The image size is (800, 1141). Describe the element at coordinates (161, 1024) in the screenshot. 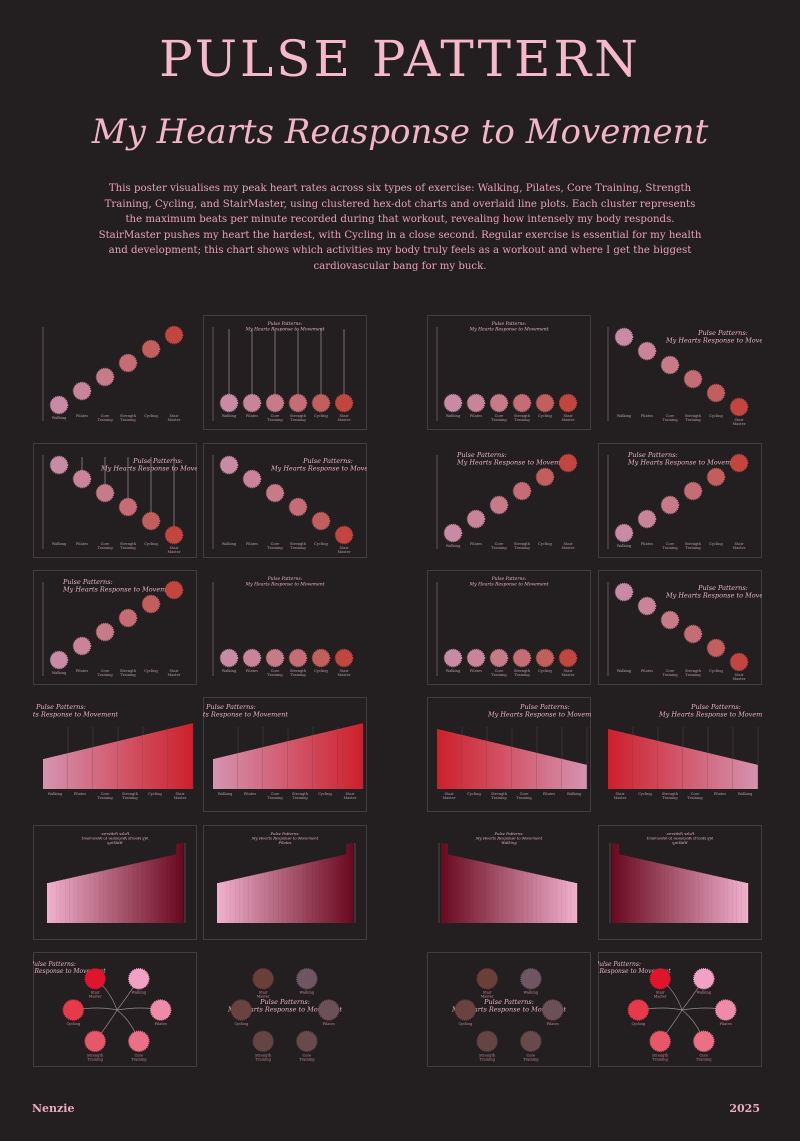

I see `exercise-label: Pilates` at that location.